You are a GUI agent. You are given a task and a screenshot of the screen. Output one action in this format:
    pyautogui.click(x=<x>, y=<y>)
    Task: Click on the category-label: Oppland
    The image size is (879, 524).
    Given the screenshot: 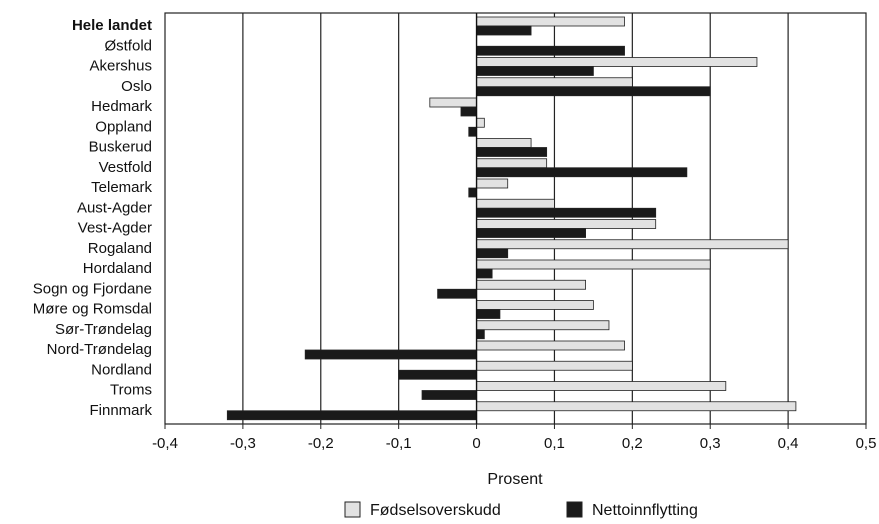 What is the action you would take?
    pyautogui.click(x=123, y=126)
    